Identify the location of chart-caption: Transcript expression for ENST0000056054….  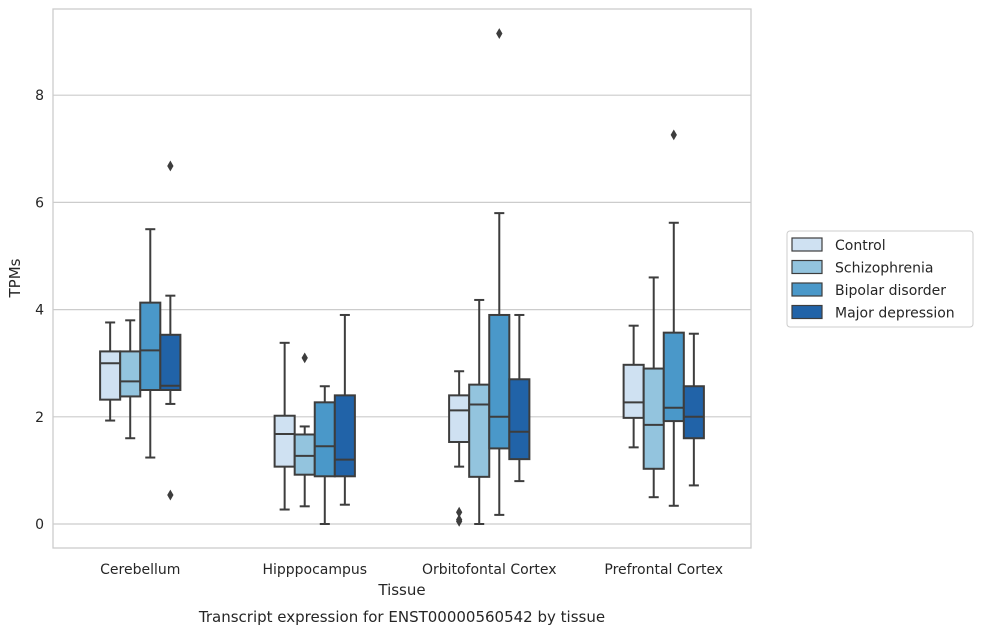
(401, 617).